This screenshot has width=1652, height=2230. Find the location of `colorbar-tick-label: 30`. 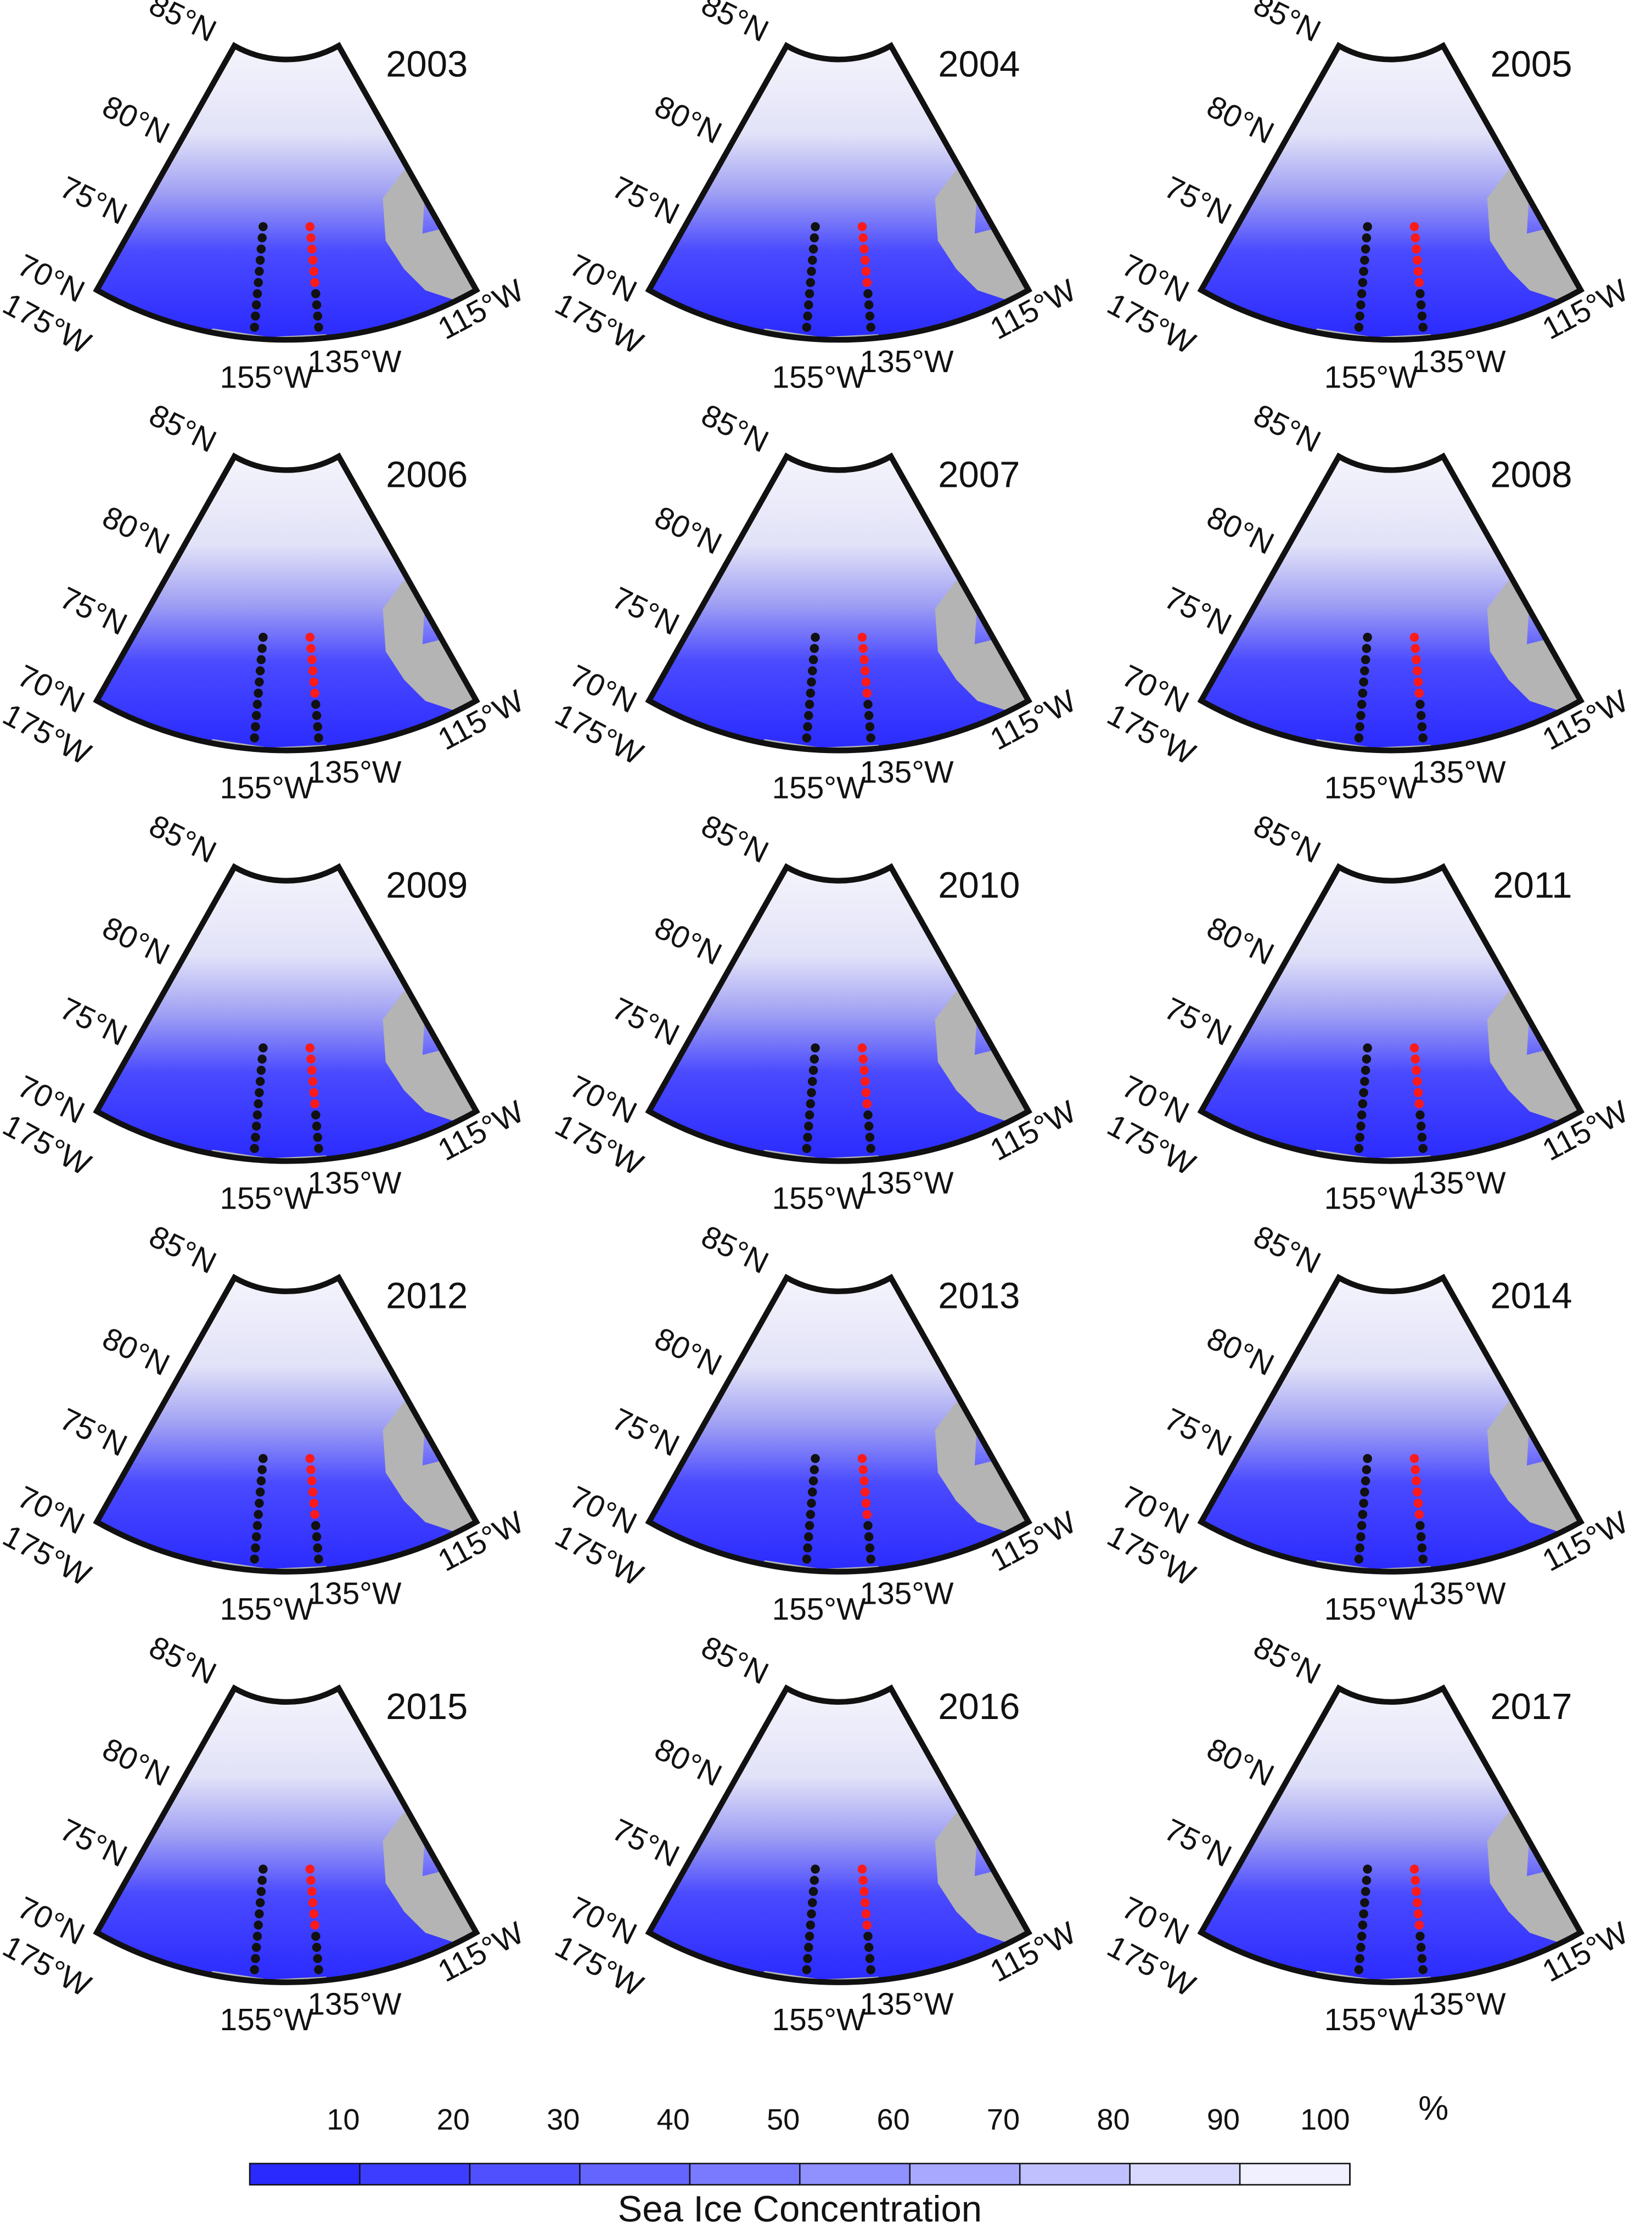

colorbar-tick-label: 30 is located at coordinates (564, 2119).